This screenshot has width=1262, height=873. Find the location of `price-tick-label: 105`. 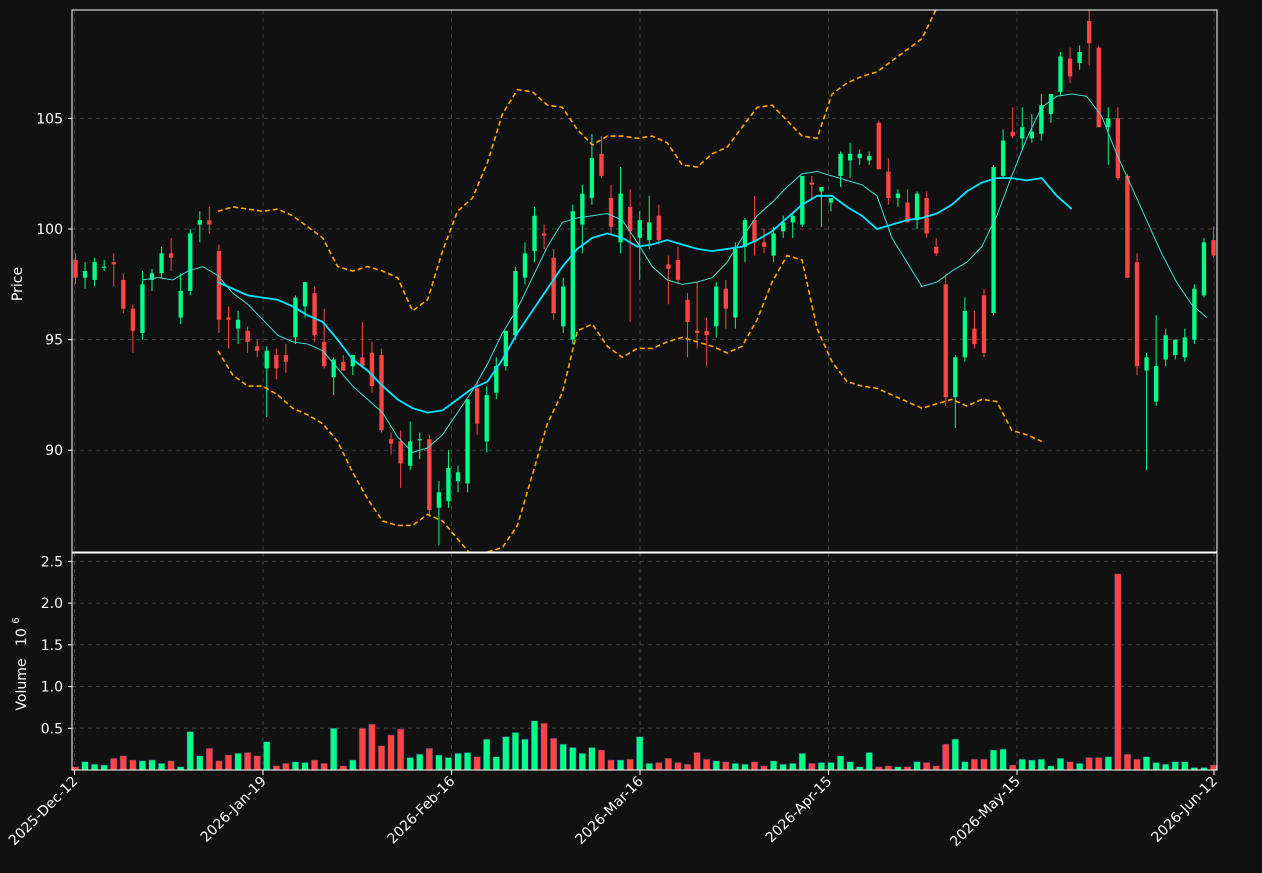

price-tick-label: 105 is located at coordinates (49, 119).